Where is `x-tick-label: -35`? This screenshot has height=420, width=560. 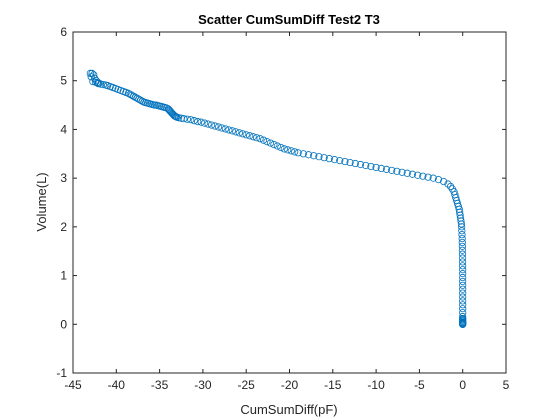 x-tick-label: -35 is located at coordinates (160, 385).